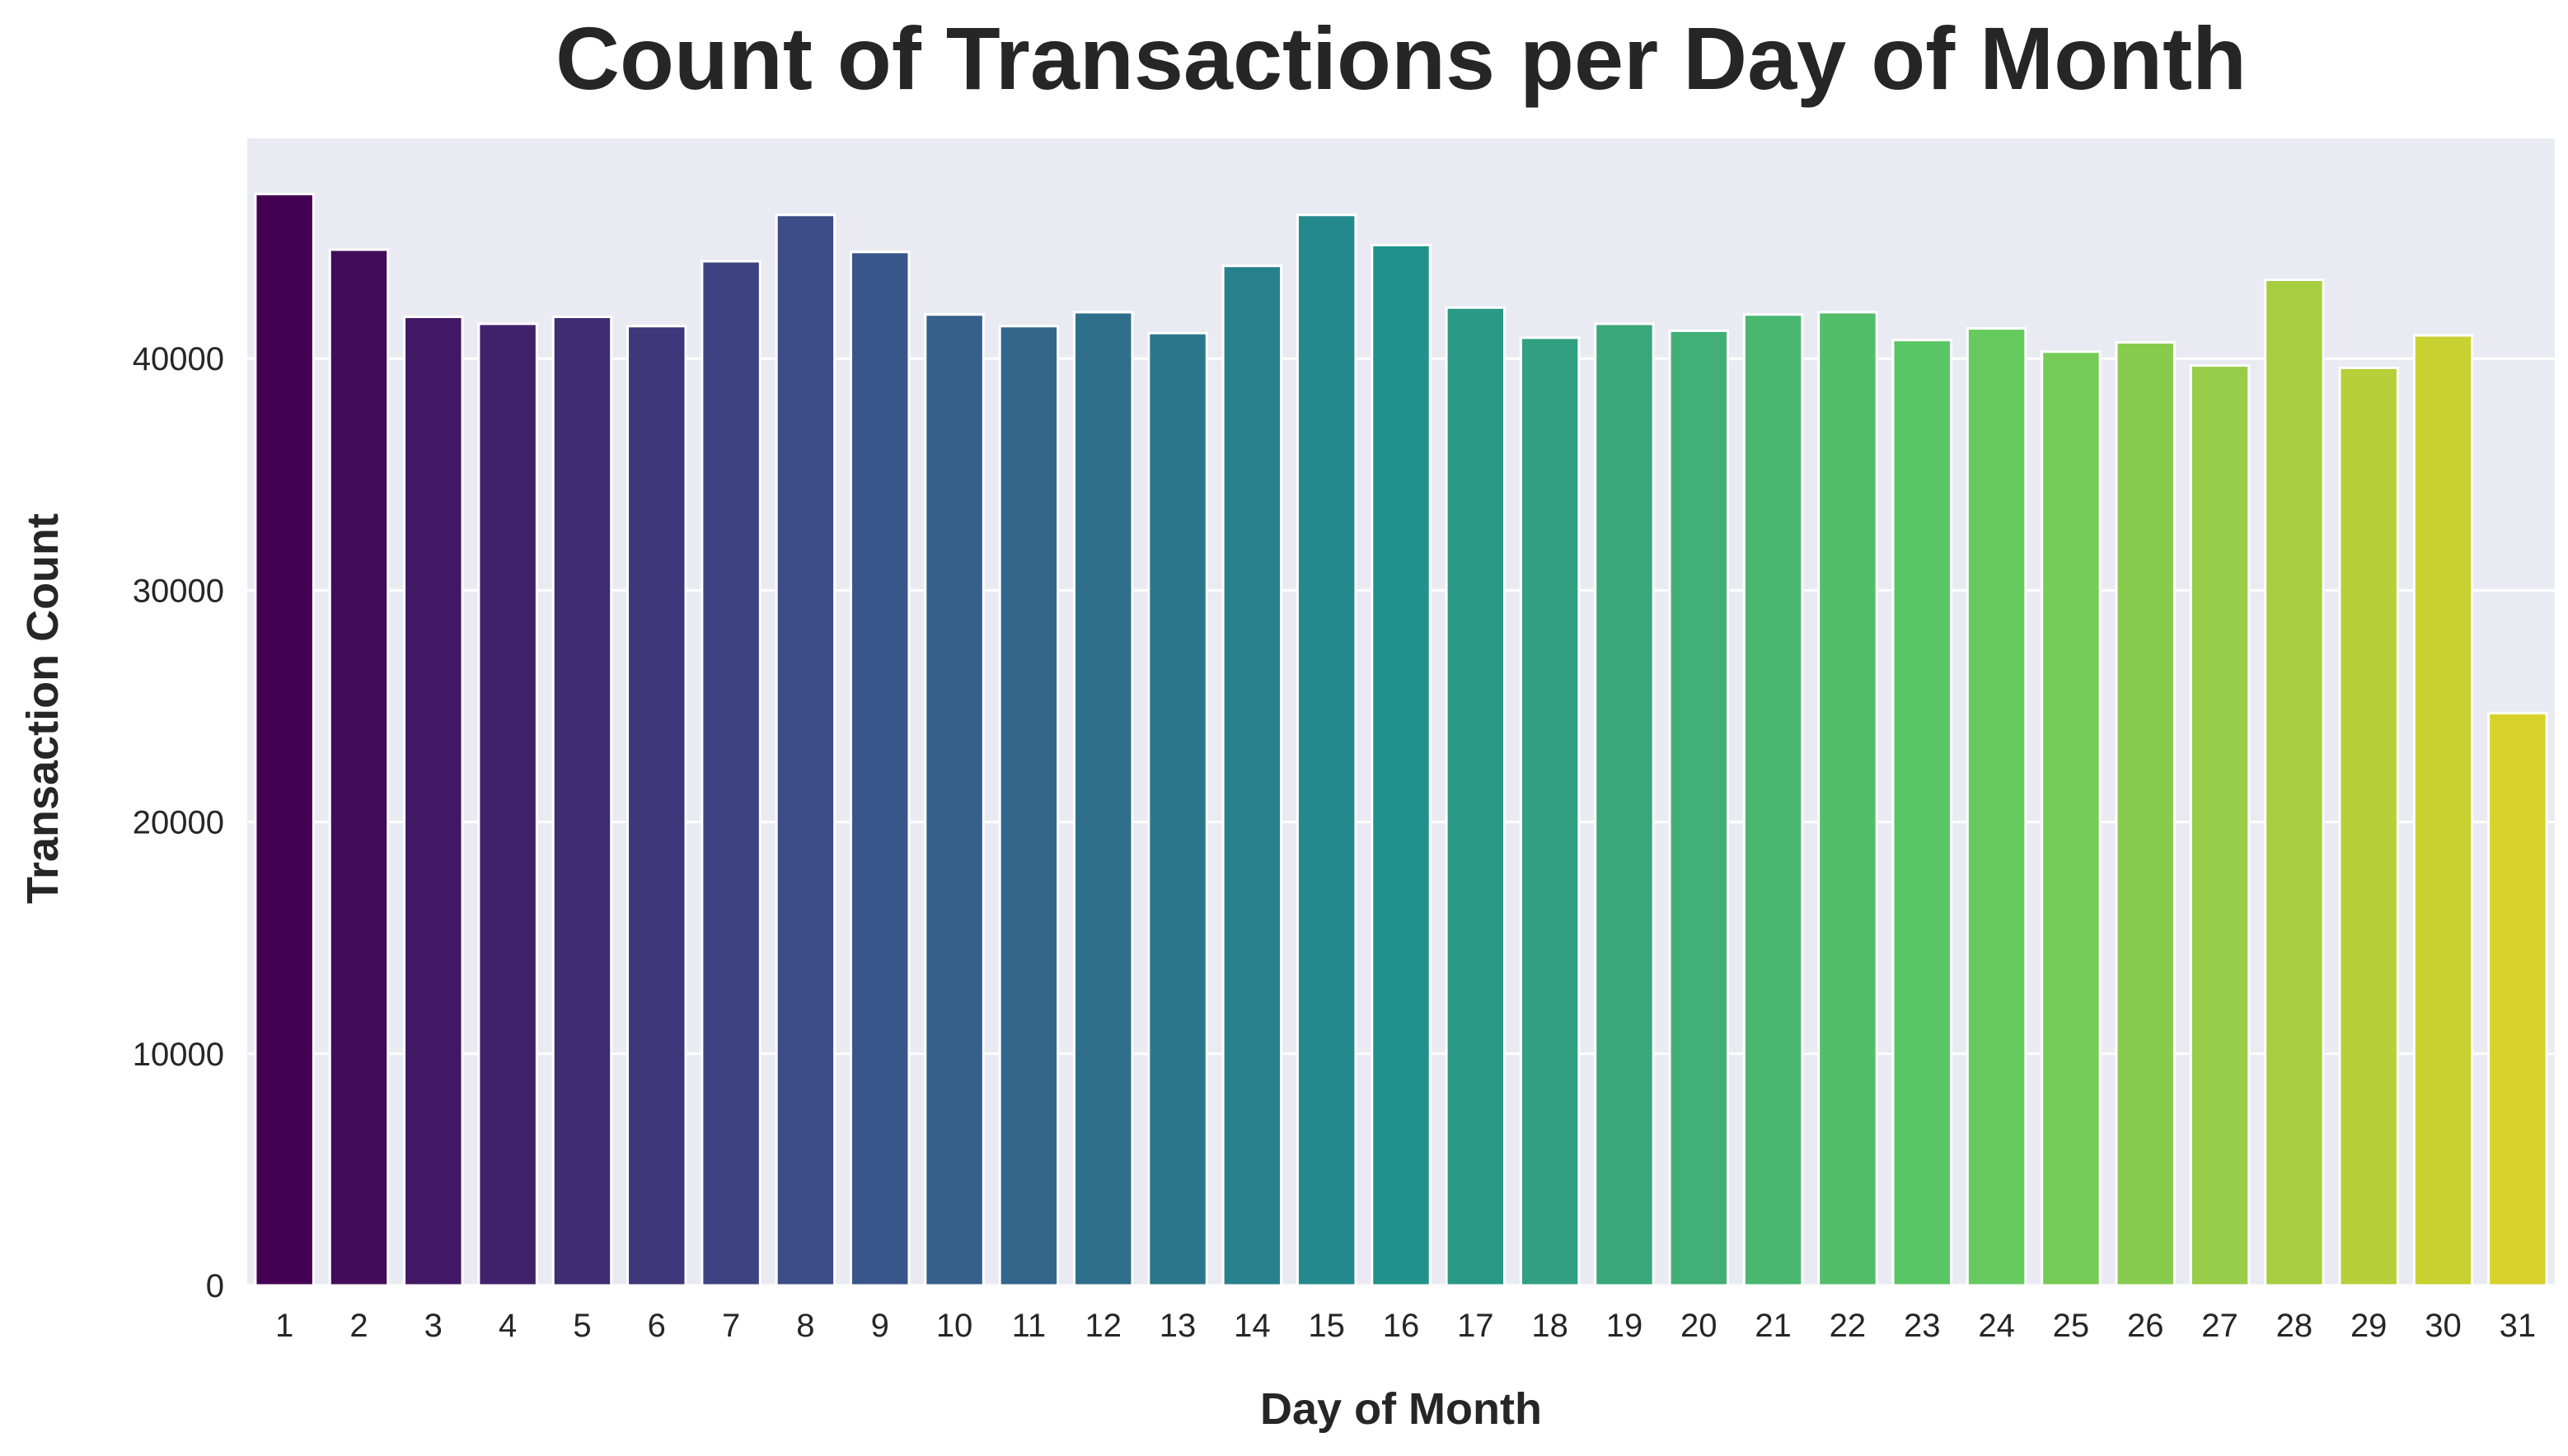 The width and height of the screenshot is (2568, 1456). I want to click on x-tick-label: 13, so click(1178, 1326).